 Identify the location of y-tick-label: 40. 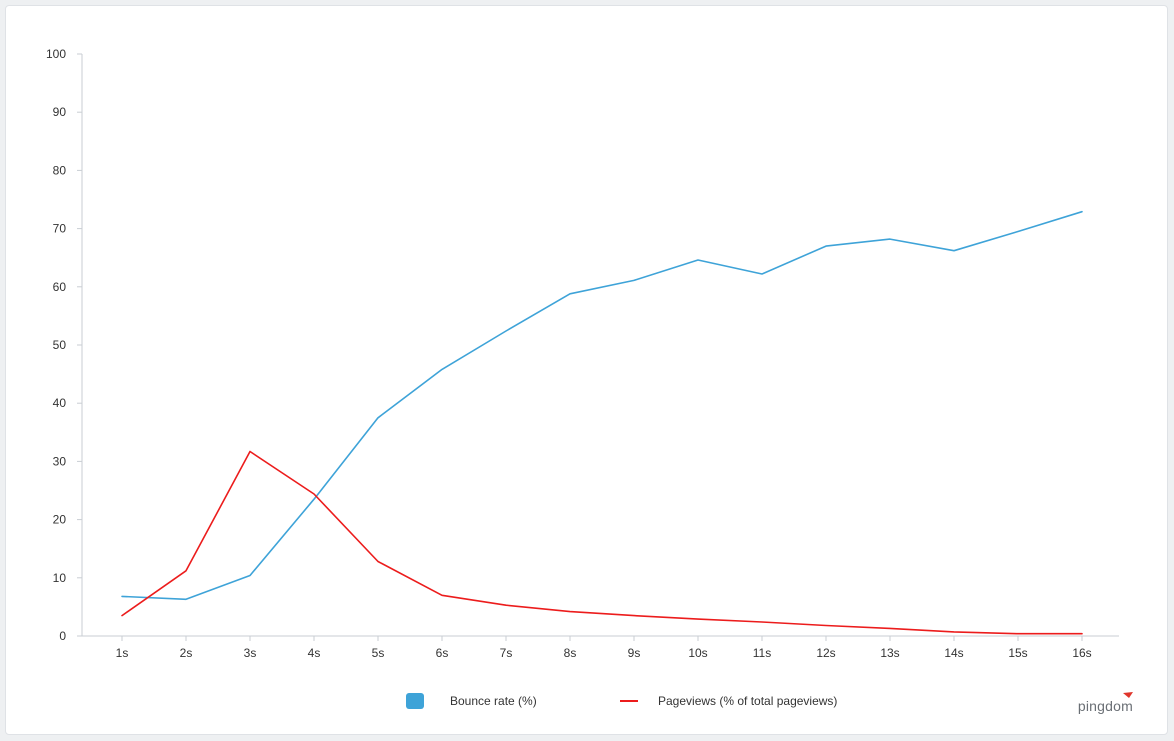
(60, 403).